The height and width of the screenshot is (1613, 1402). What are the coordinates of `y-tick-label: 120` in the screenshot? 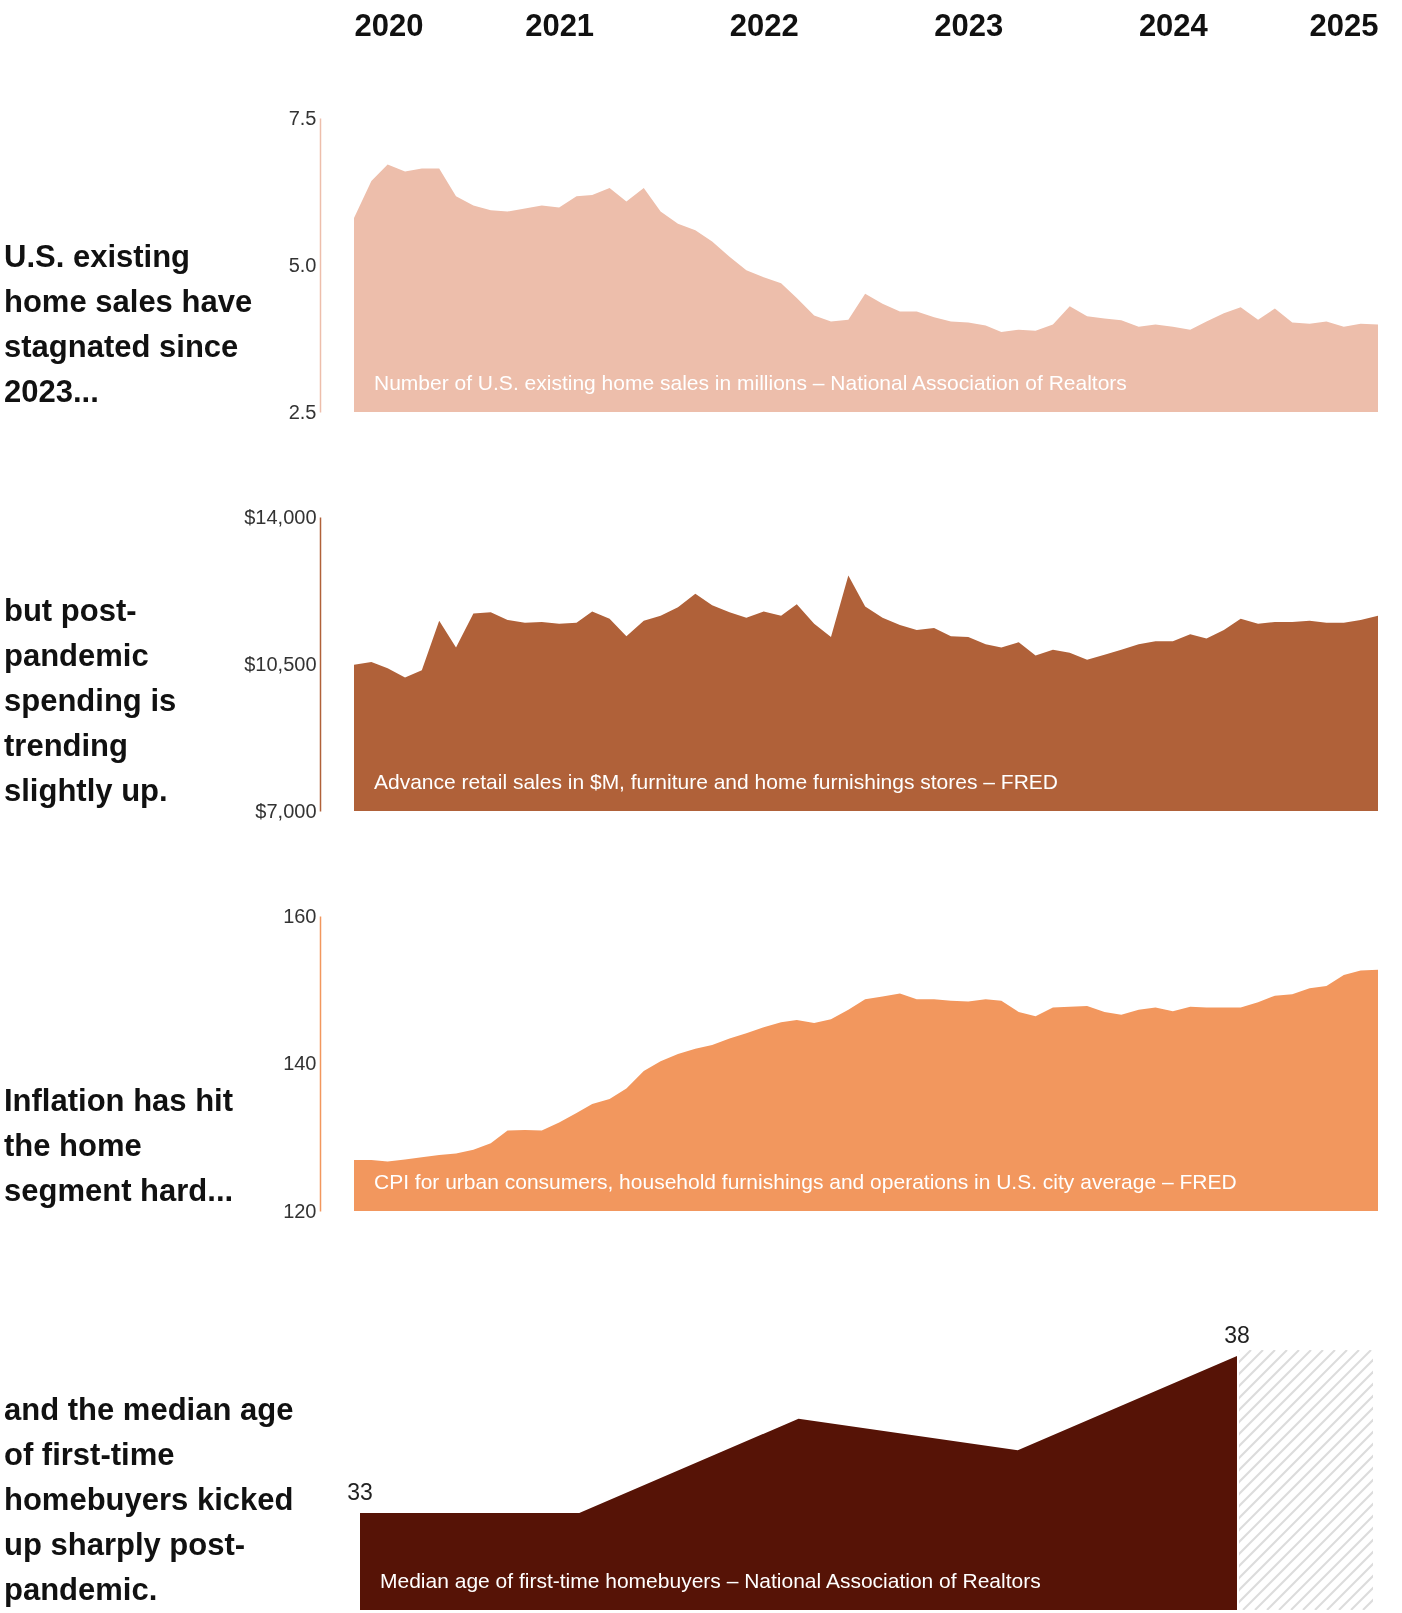 It's located at (300, 1210).